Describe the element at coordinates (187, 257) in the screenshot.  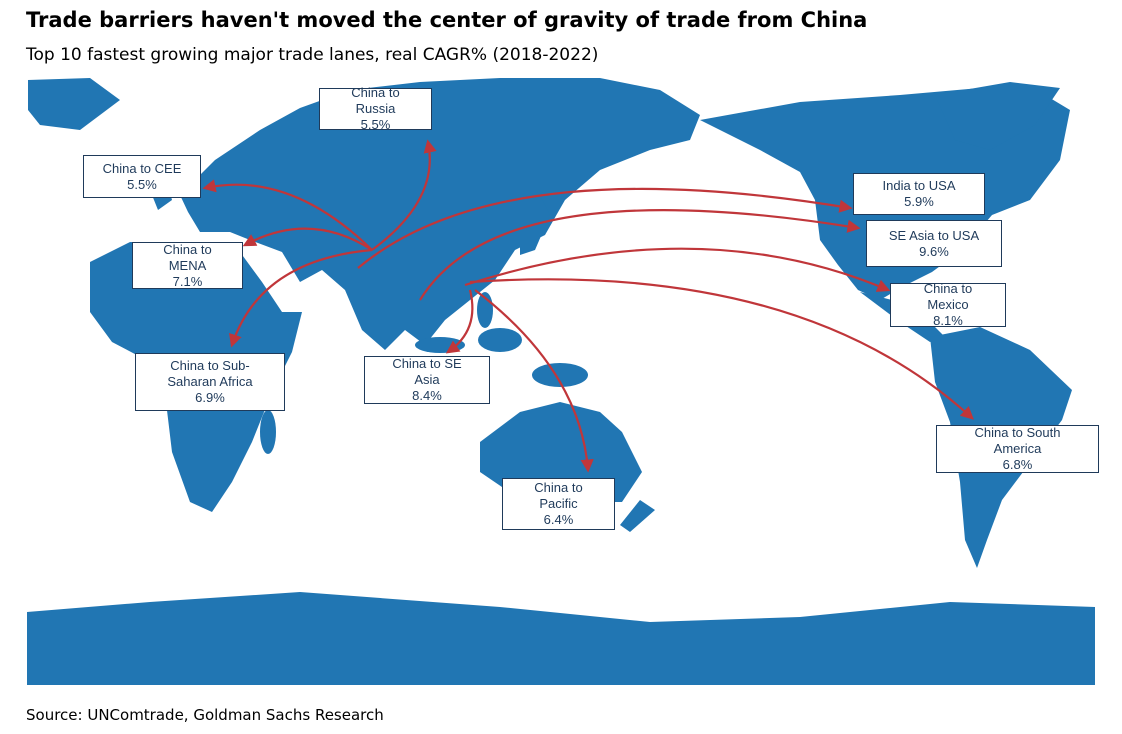
I see `lane-label: China to MENA` at that location.